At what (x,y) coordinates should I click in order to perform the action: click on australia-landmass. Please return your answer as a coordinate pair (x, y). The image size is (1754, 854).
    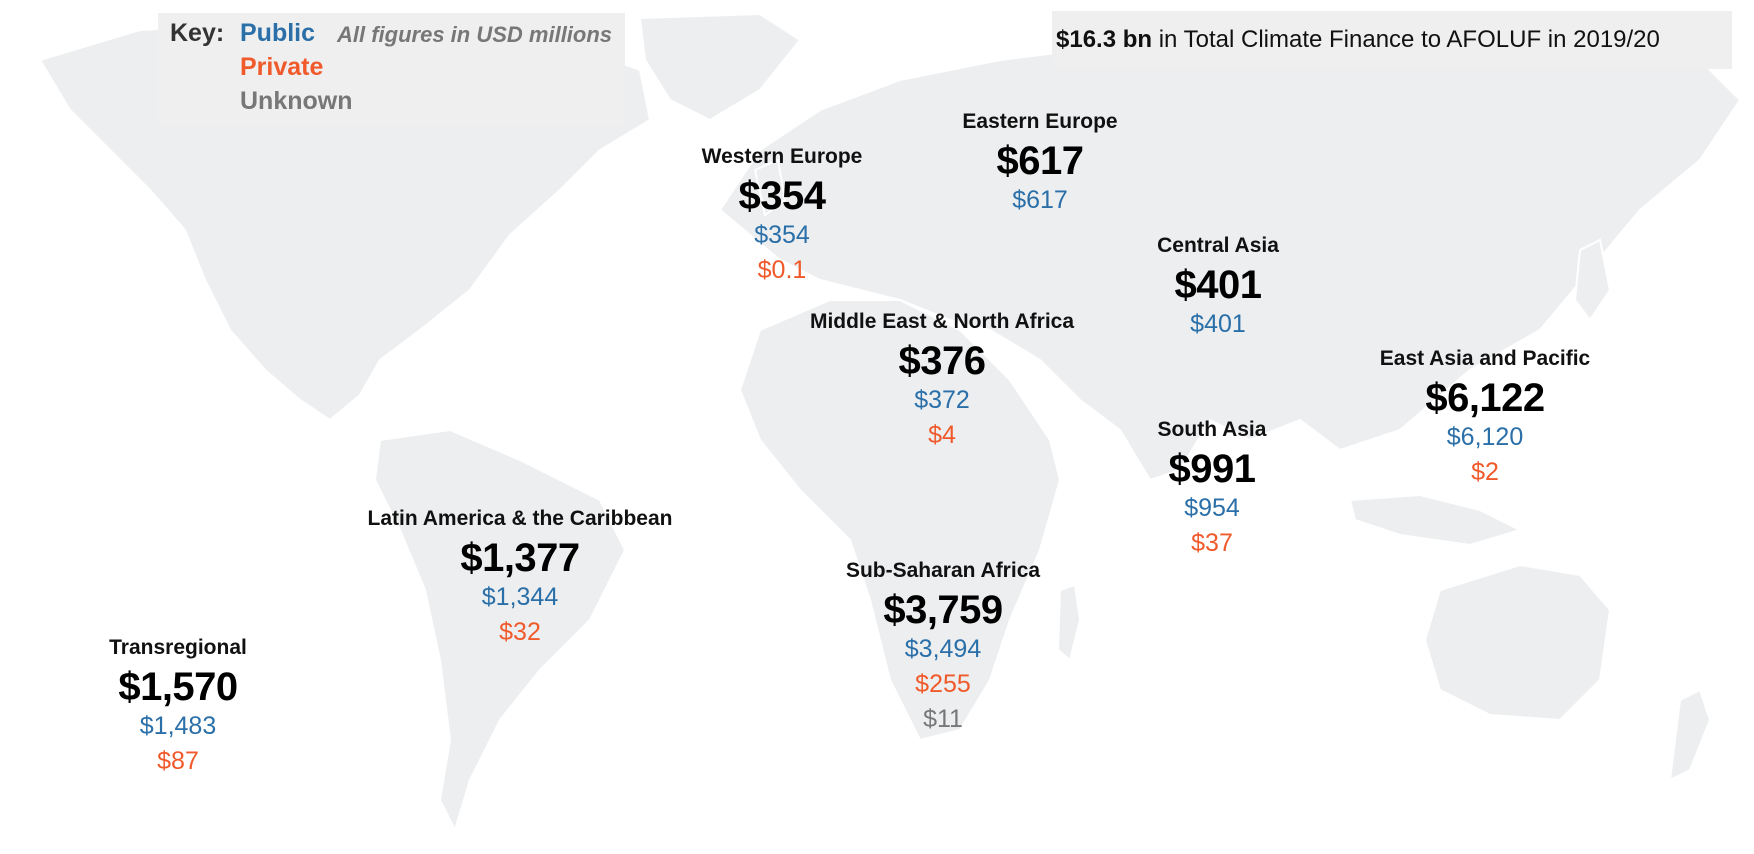
    Looking at the image, I should click on (1517, 642).